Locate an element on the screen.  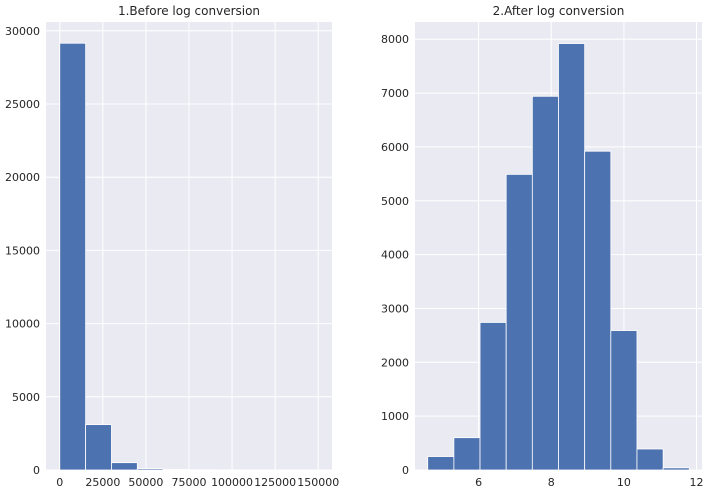
y-tick-label: 25000 is located at coordinates (22, 104).